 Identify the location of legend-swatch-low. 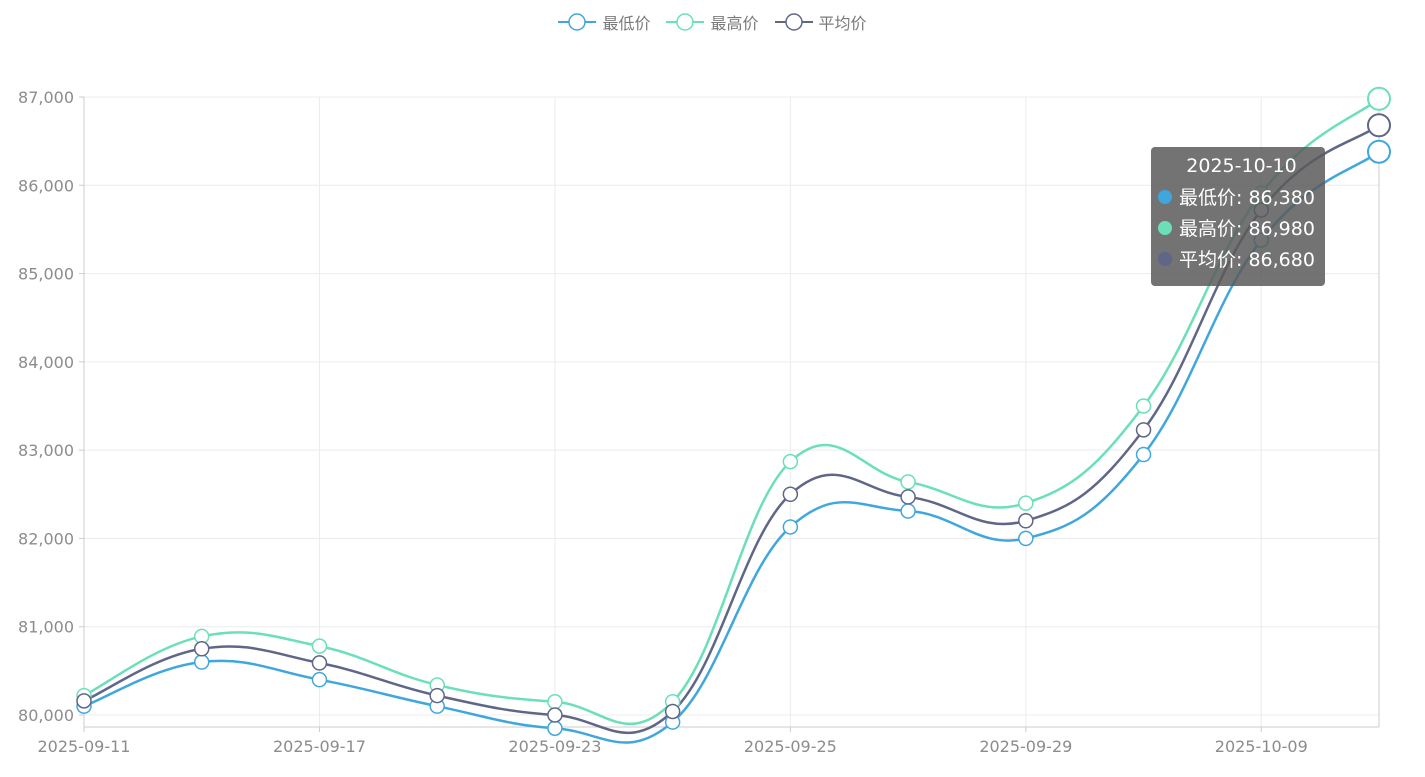
(577, 22).